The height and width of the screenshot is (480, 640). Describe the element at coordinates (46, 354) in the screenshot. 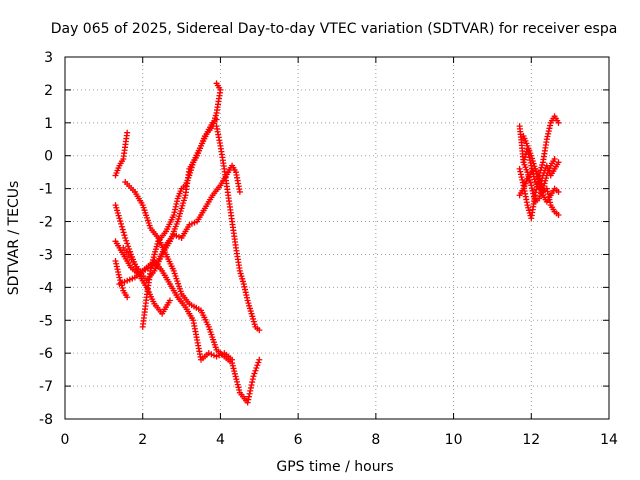

I see `y-tick-label: -6` at that location.